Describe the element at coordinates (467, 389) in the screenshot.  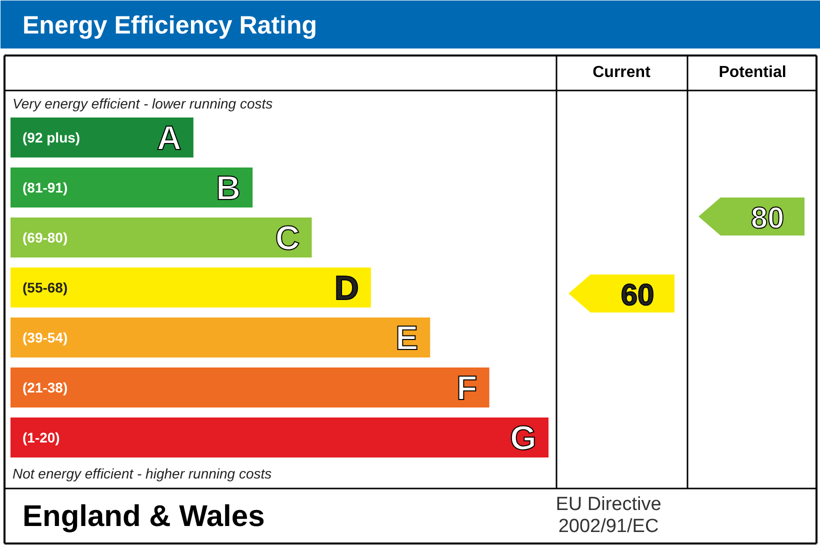
I see `y-tick-label: F` at that location.